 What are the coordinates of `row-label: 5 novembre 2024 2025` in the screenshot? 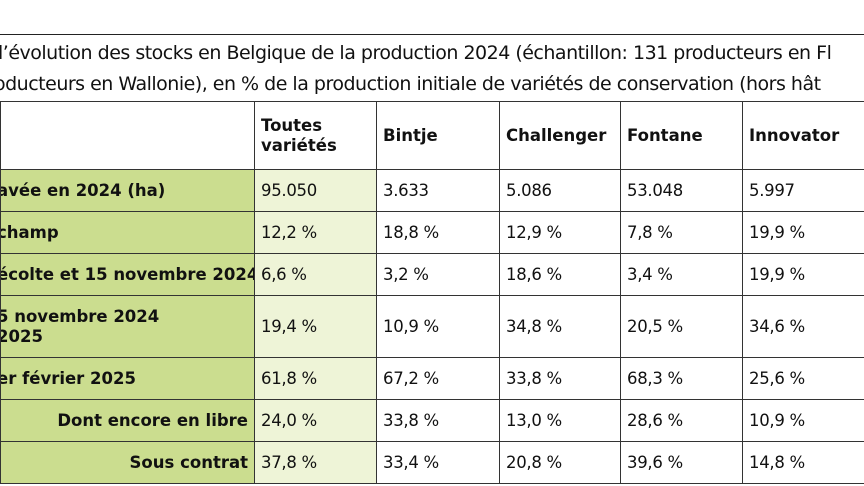 It's located at (127, 326).